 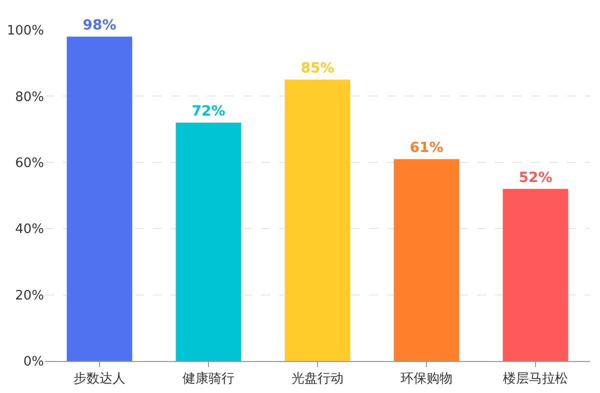 I want to click on y-tick-label: 80%, so click(x=29, y=97).